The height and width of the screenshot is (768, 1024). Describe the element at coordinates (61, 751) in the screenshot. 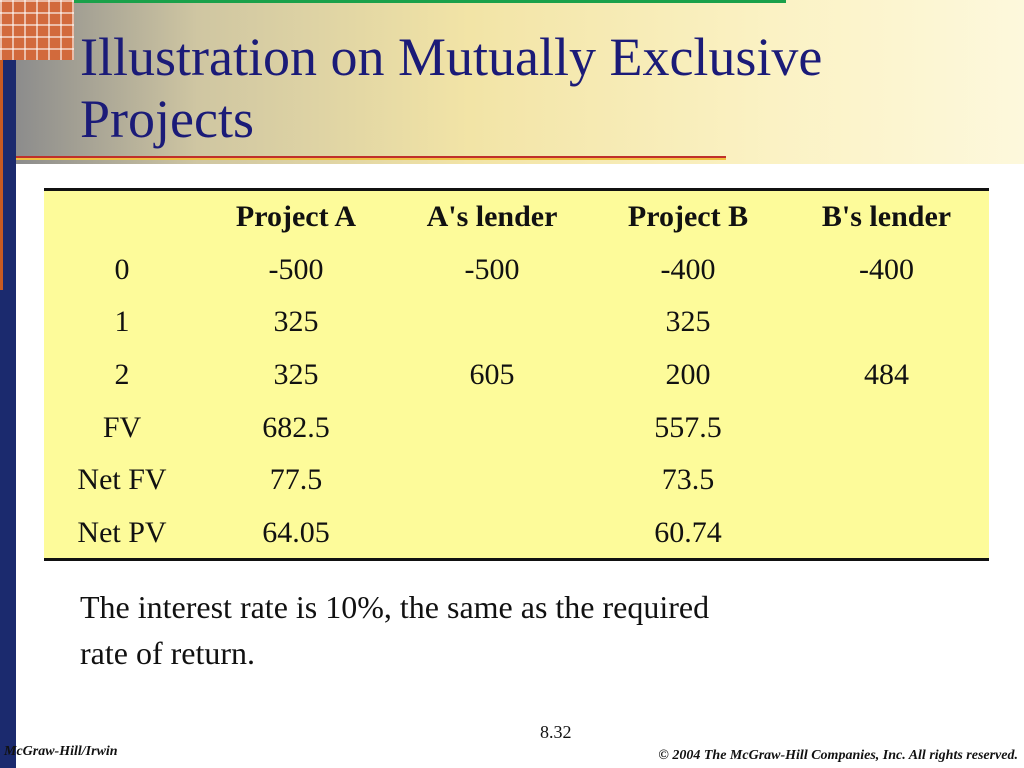

I see `publisher-label: McGraw-Hill/Irwin` at that location.